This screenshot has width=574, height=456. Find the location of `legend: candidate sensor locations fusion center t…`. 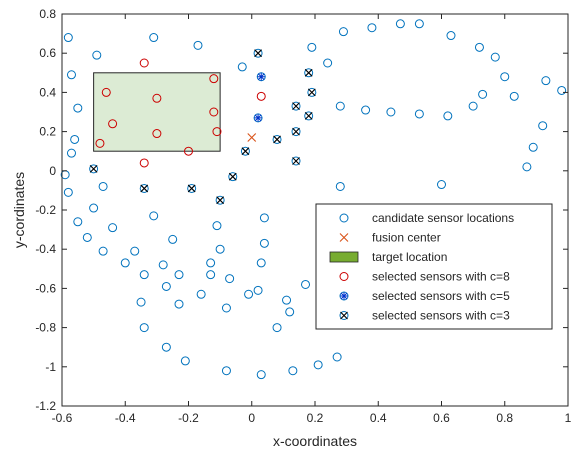

legend: candidate sensor locations fusion center t… is located at coordinates (434, 266).